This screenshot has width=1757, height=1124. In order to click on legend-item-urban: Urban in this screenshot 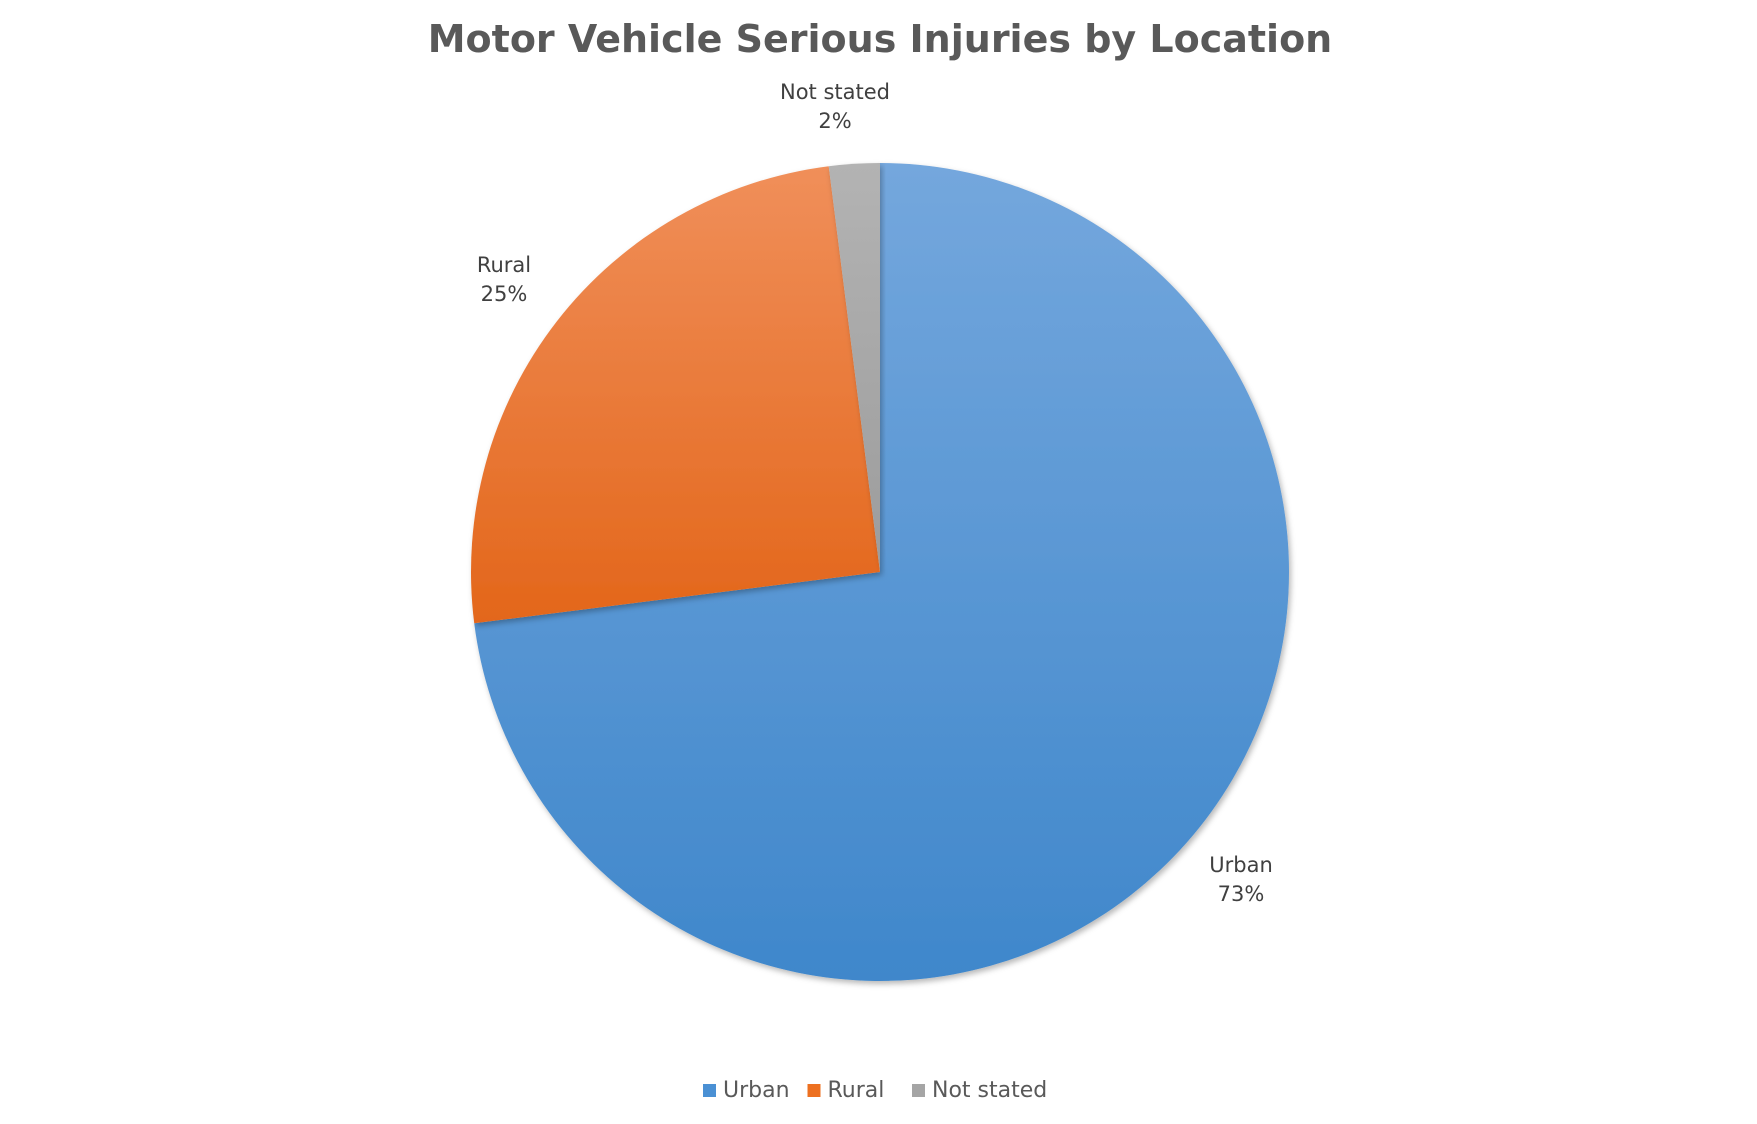, I will do `click(746, 1090)`.